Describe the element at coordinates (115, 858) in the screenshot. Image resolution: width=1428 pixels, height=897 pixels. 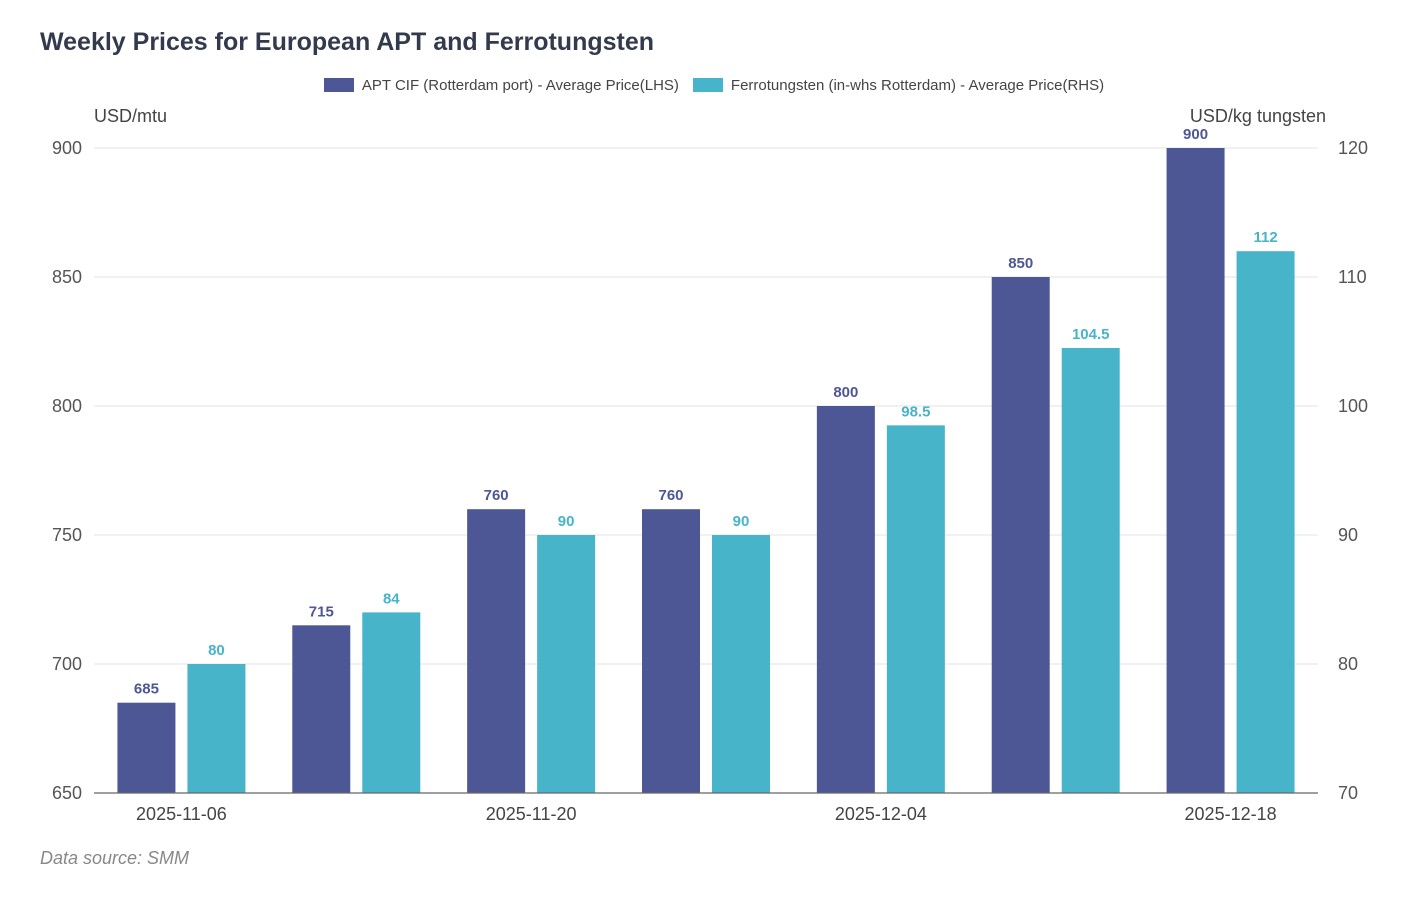
I see `source-note: Data source: SMM` at that location.